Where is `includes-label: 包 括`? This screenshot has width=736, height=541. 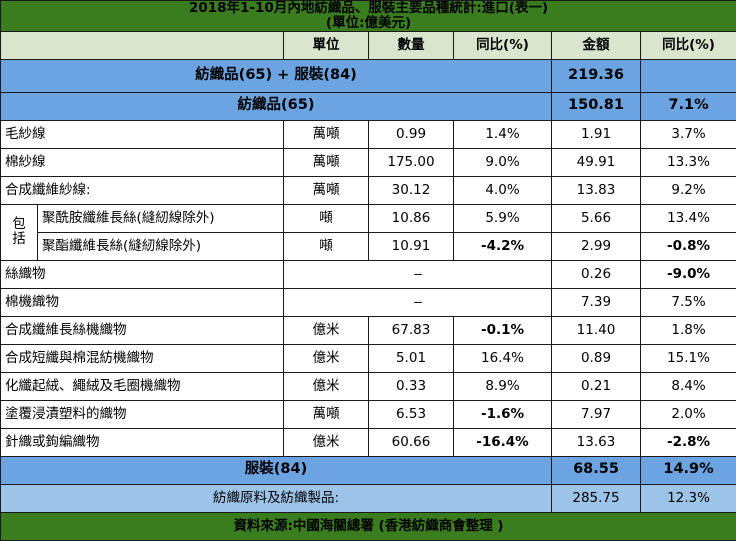 includes-label: 包 括 is located at coordinates (19, 232).